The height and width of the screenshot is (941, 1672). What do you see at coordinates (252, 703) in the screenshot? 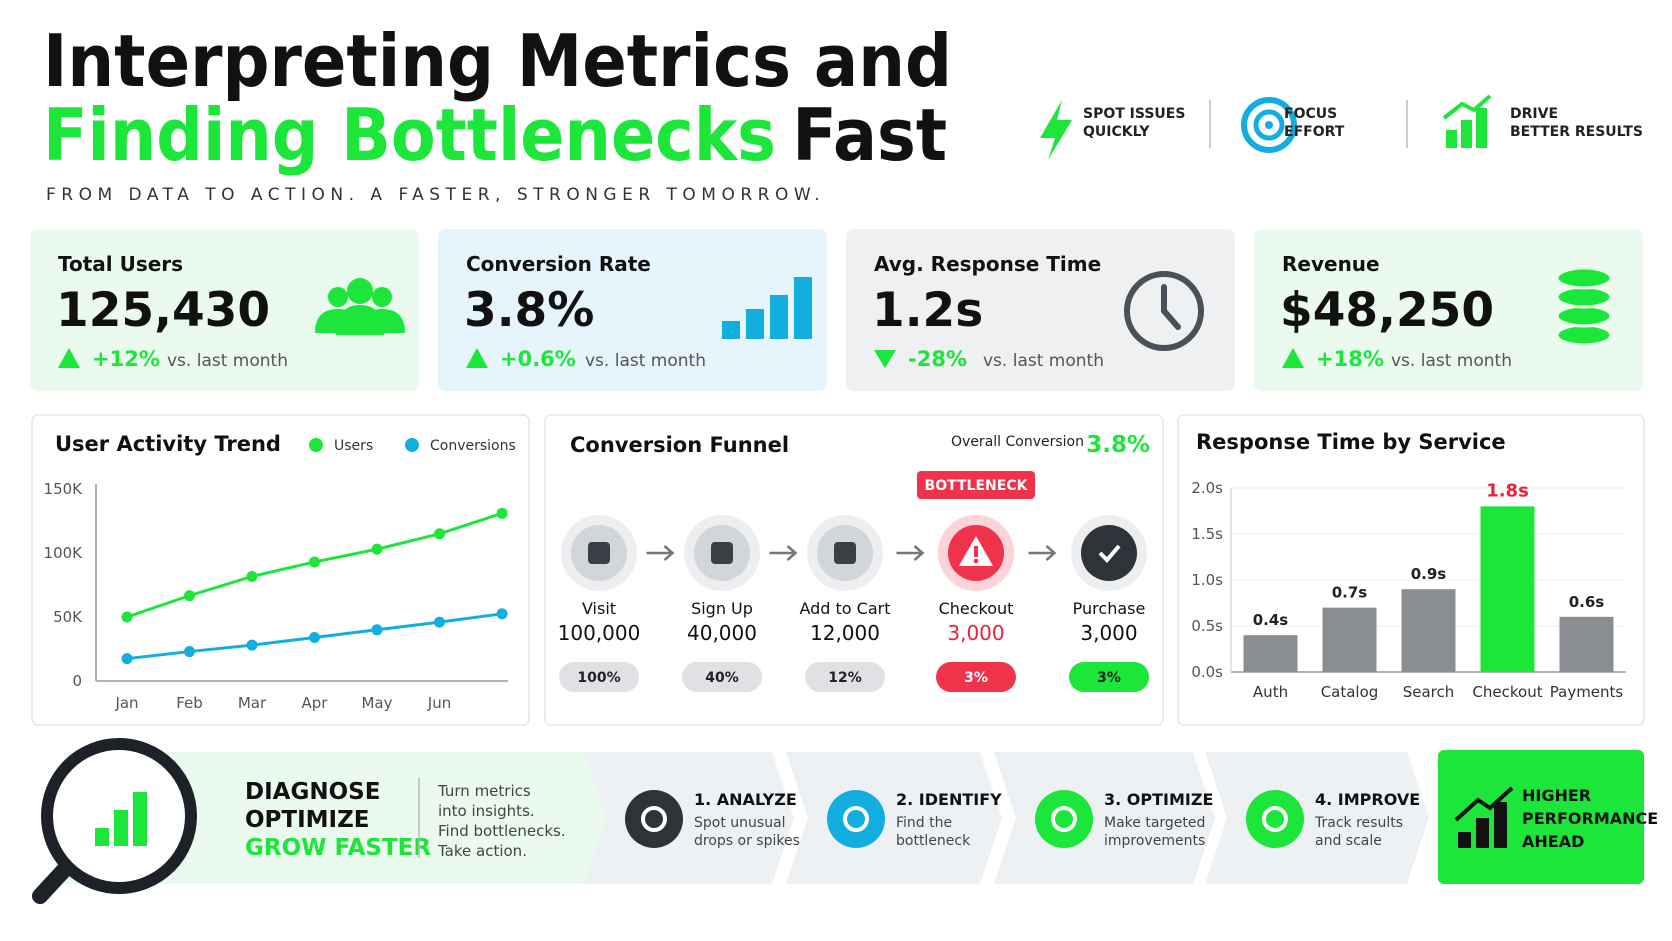
I see `x-tick-label: Mar` at bounding box center [252, 703].